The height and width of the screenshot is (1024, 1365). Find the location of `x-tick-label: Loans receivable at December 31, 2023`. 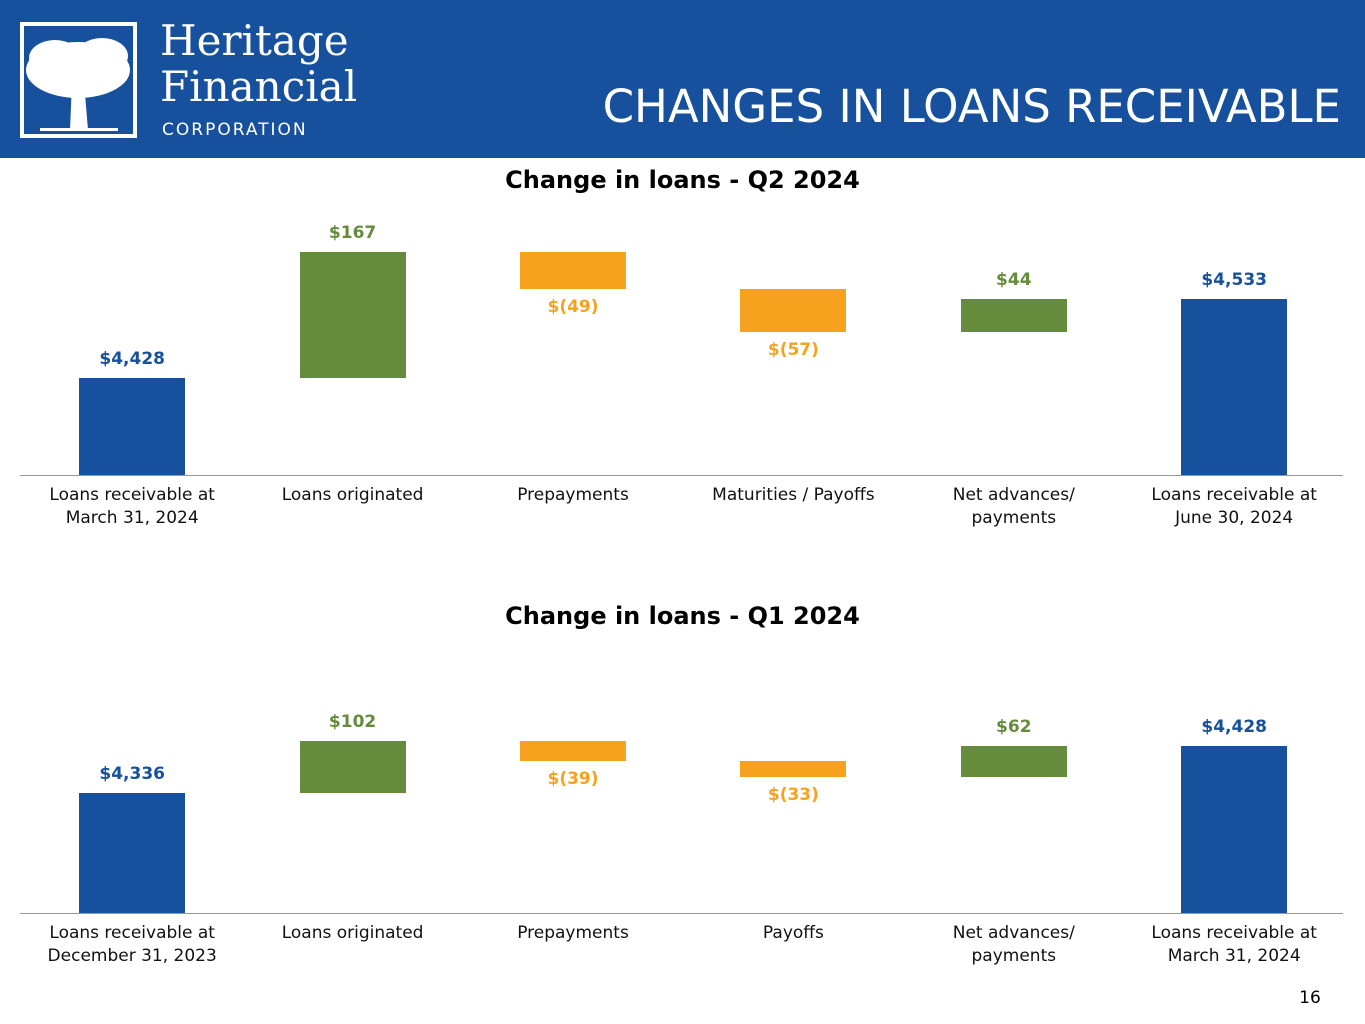

x-tick-label: Loans receivable at December 31, 2023 is located at coordinates (132, 944).